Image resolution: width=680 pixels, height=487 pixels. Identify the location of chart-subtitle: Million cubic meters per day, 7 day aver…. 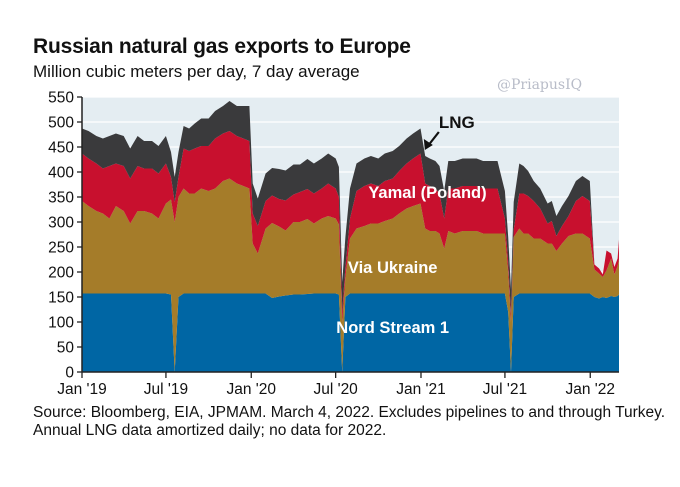
(196, 71).